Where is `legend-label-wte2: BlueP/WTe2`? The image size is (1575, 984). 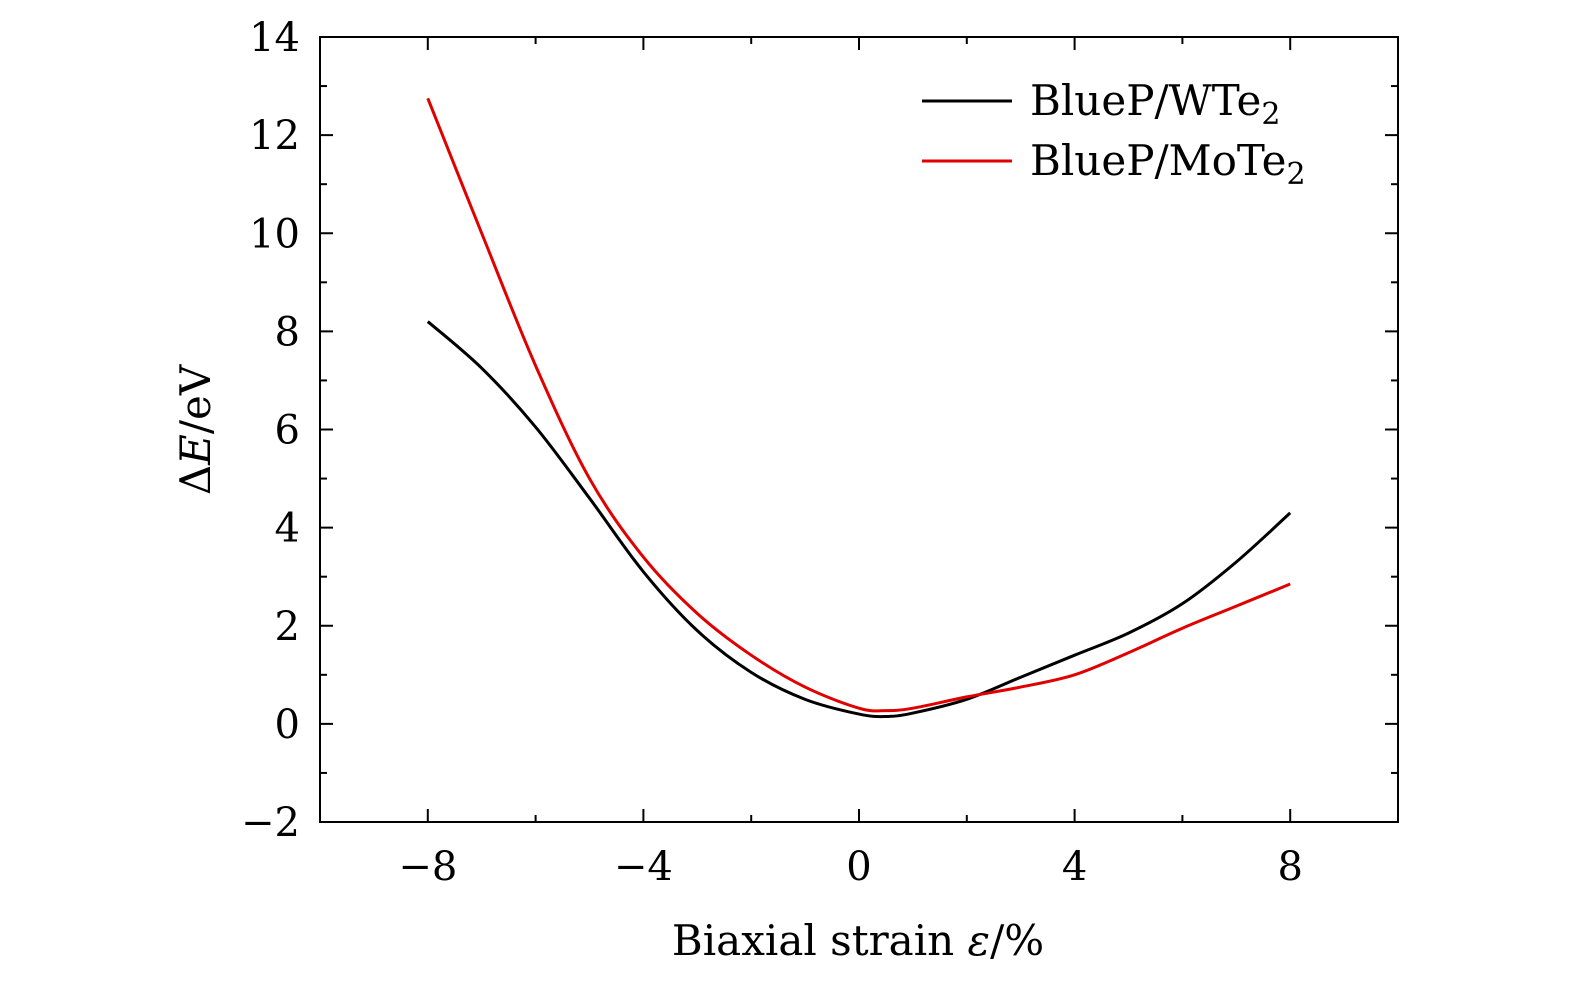
legend-label-wte2: BlueP/WTe2 is located at coordinates (1155, 104).